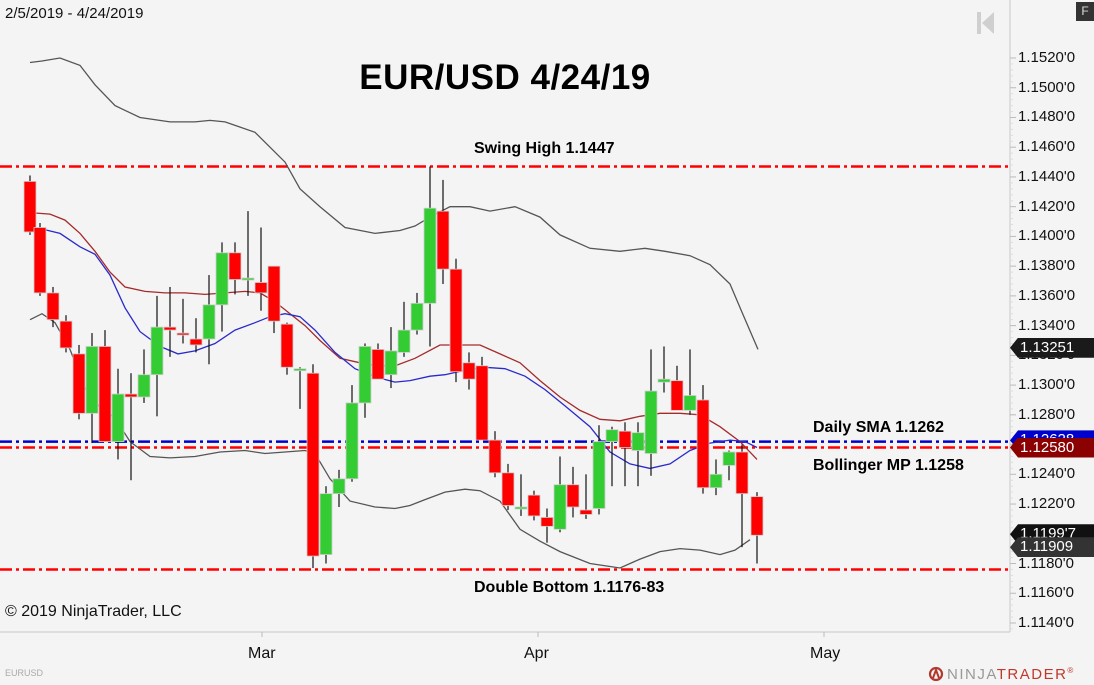  I want to click on y-tick-label: 1.1420'0, so click(1047, 206).